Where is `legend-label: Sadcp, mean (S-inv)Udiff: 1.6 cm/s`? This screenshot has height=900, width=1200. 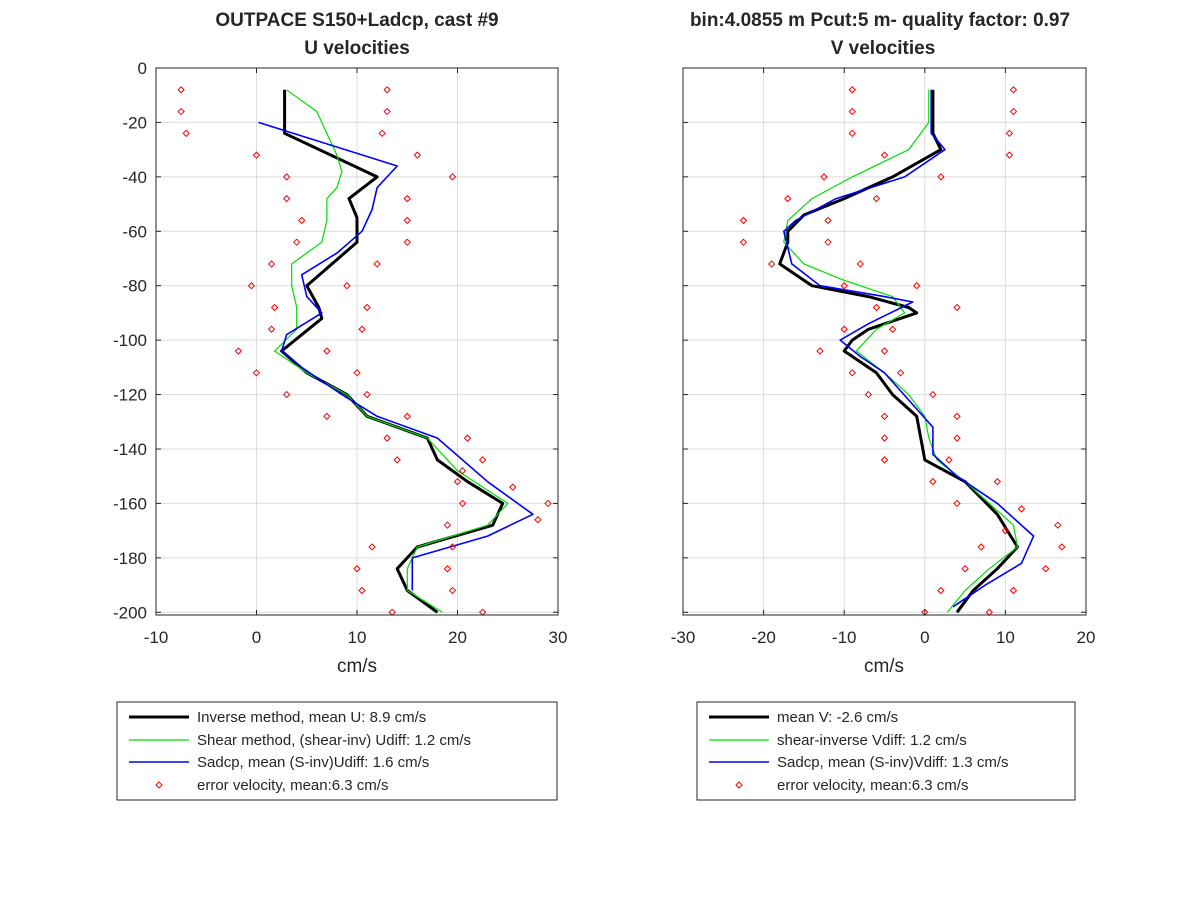 legend-label: Sadcp, mean (S-inv)Udiff: 1.6 cm/s is located at coordinates (313, 762).